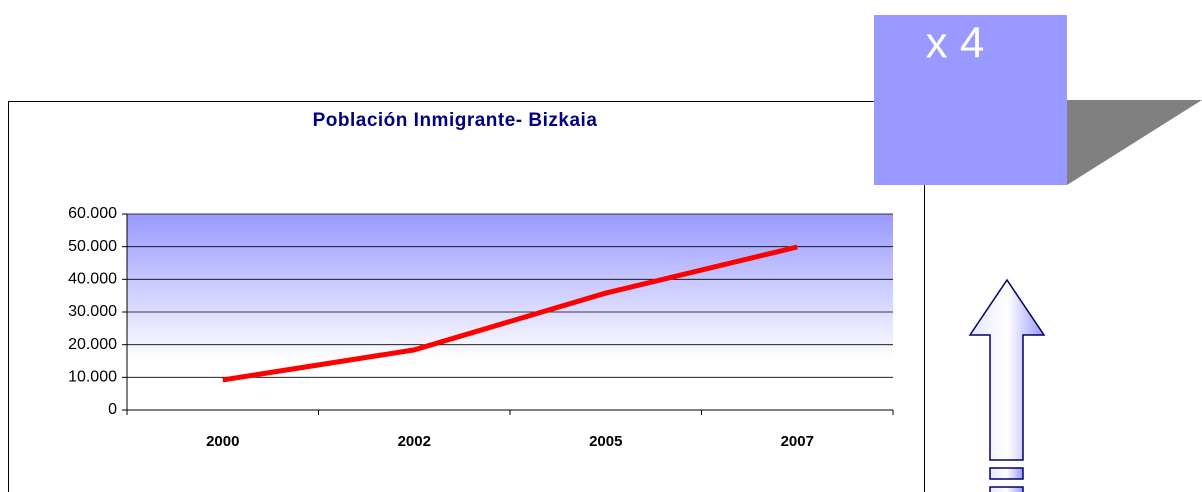 The height and width of the screenshot is (492, 1202). Describe the element at coordinates (222, 441) in the screenshot. I see `x-tick-label: 2000` at that location.